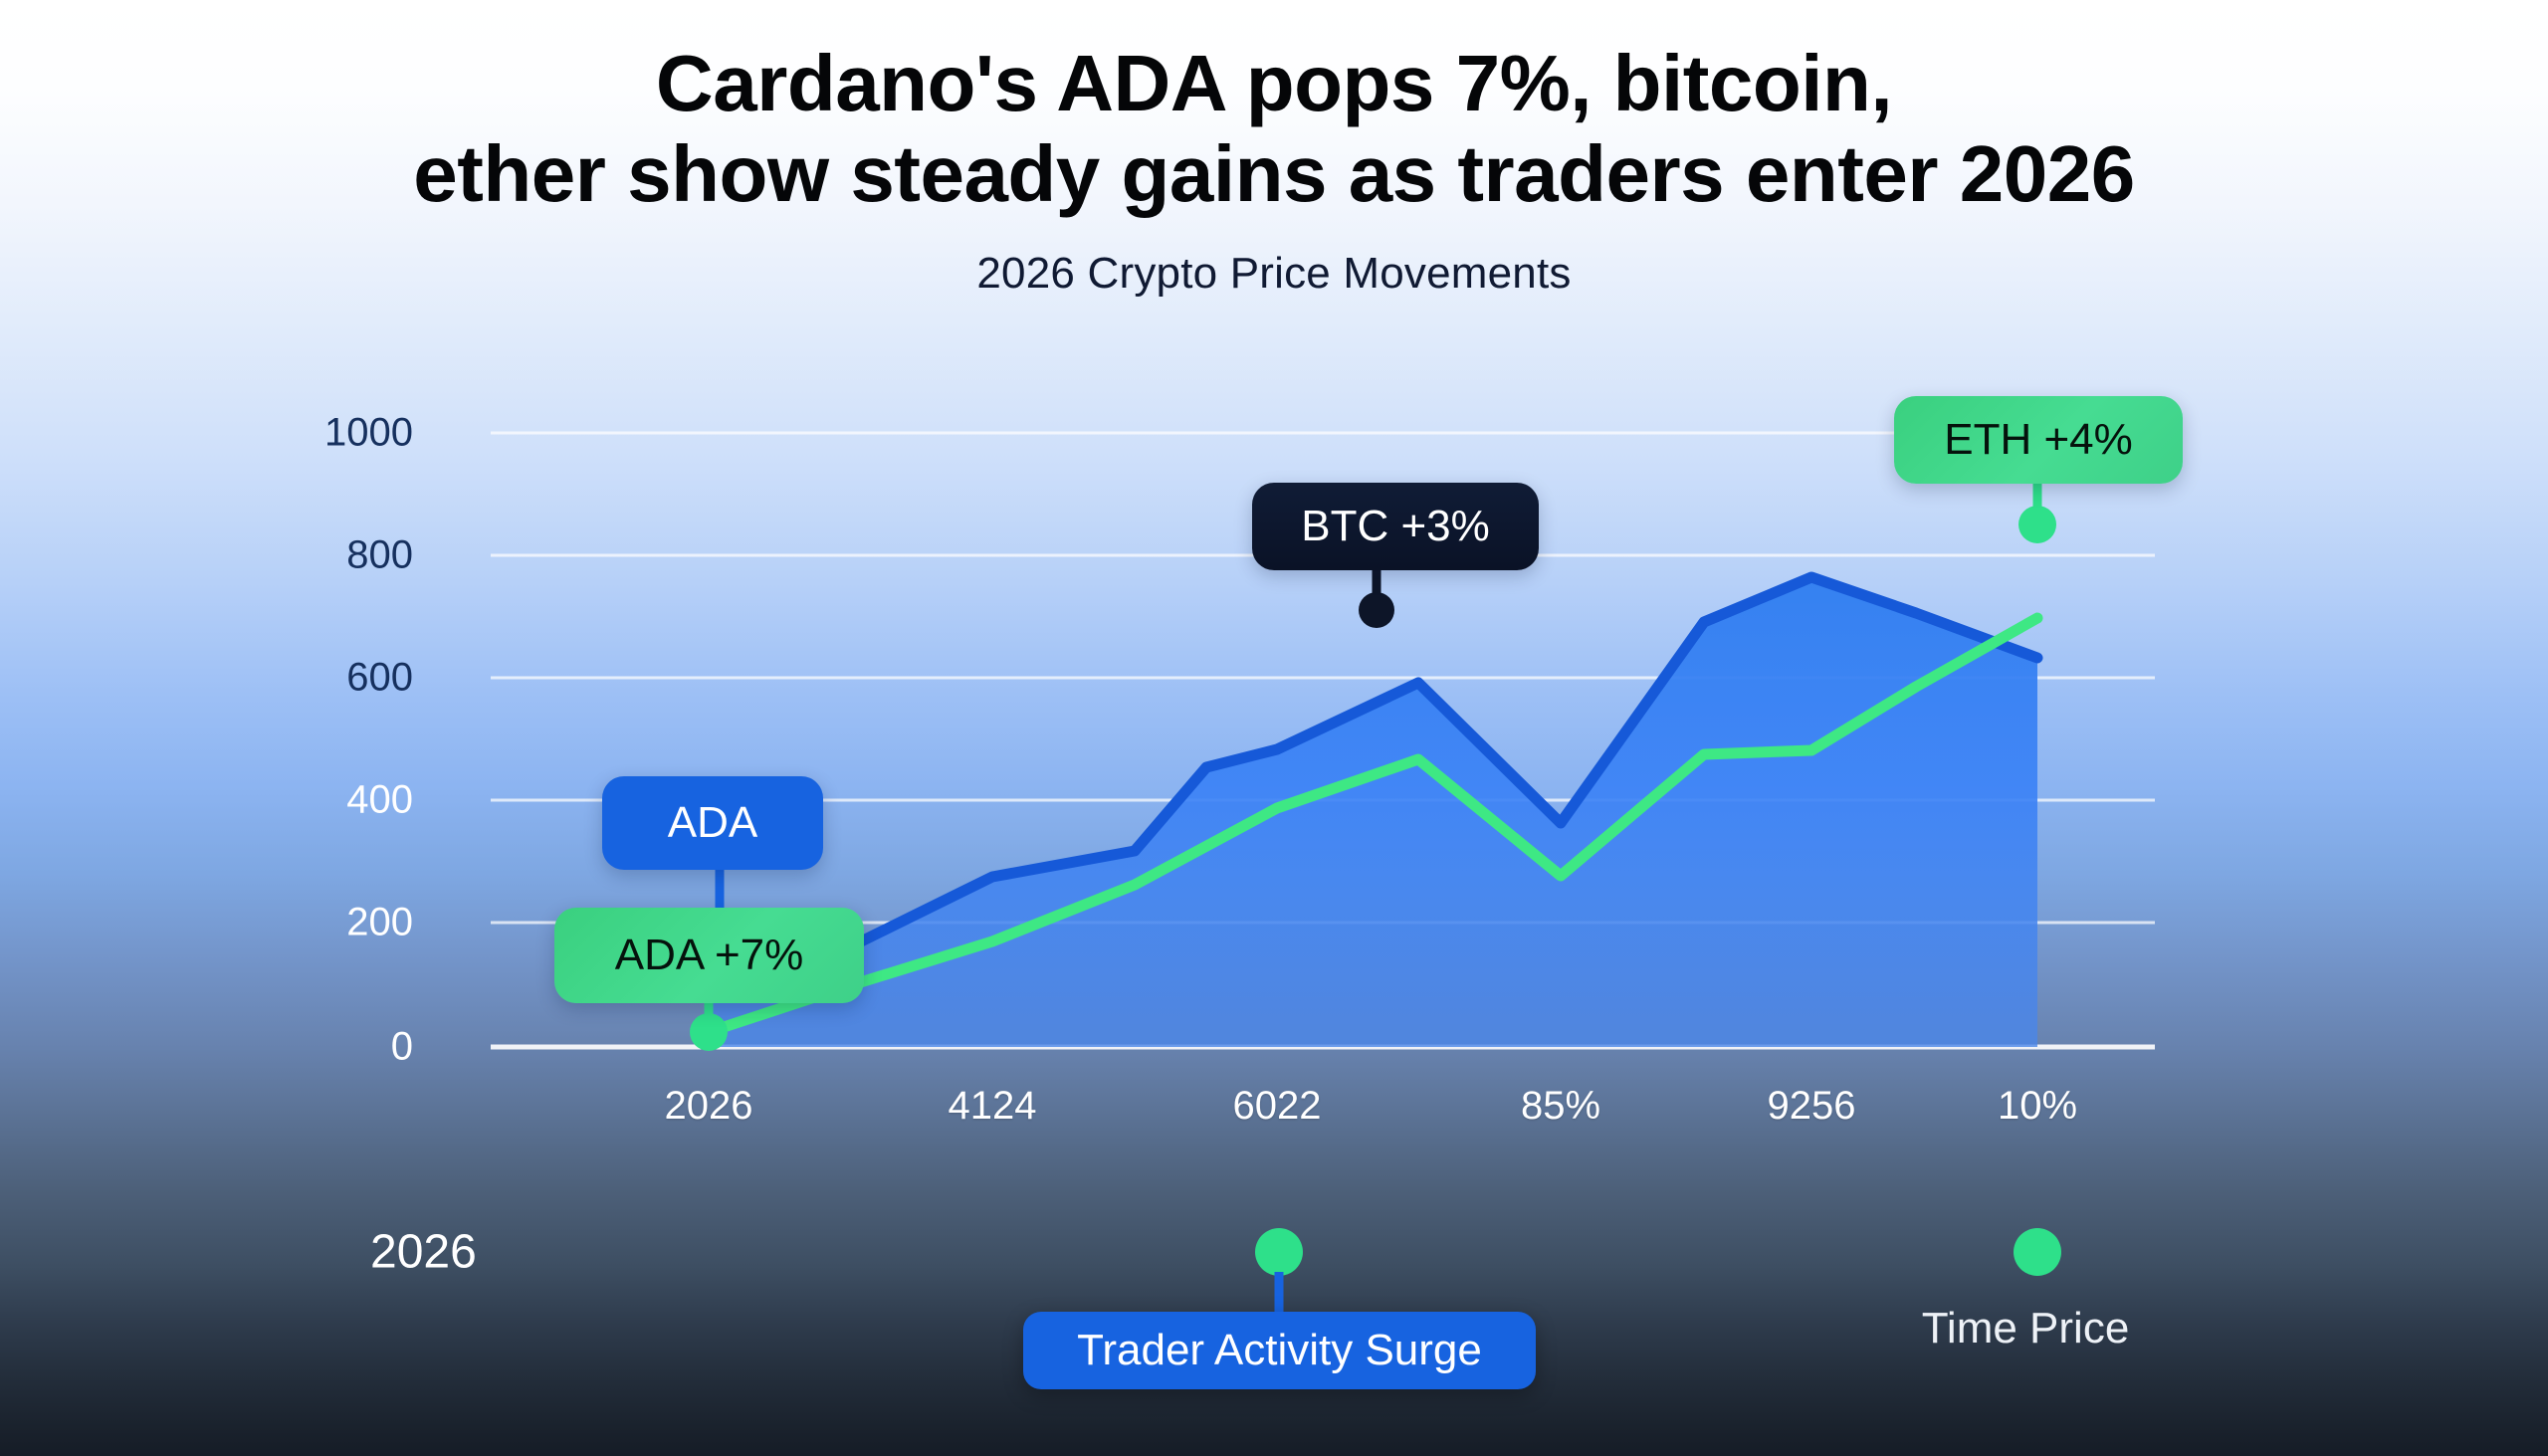  I want to click on timeline-end-label: Time Price, so click(2025, 1328).